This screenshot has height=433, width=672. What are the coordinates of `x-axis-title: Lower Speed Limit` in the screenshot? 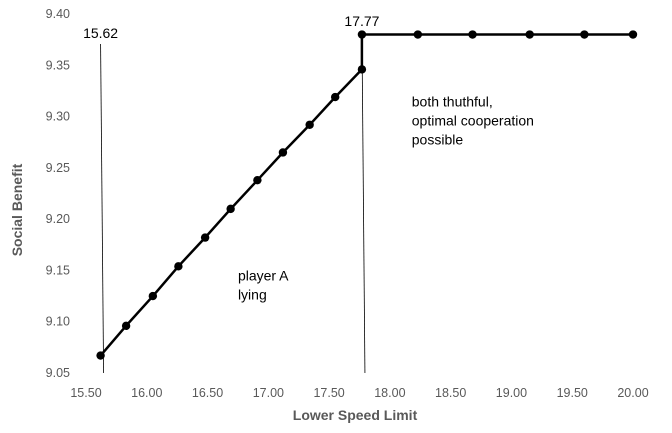 It's located at (355, 415).